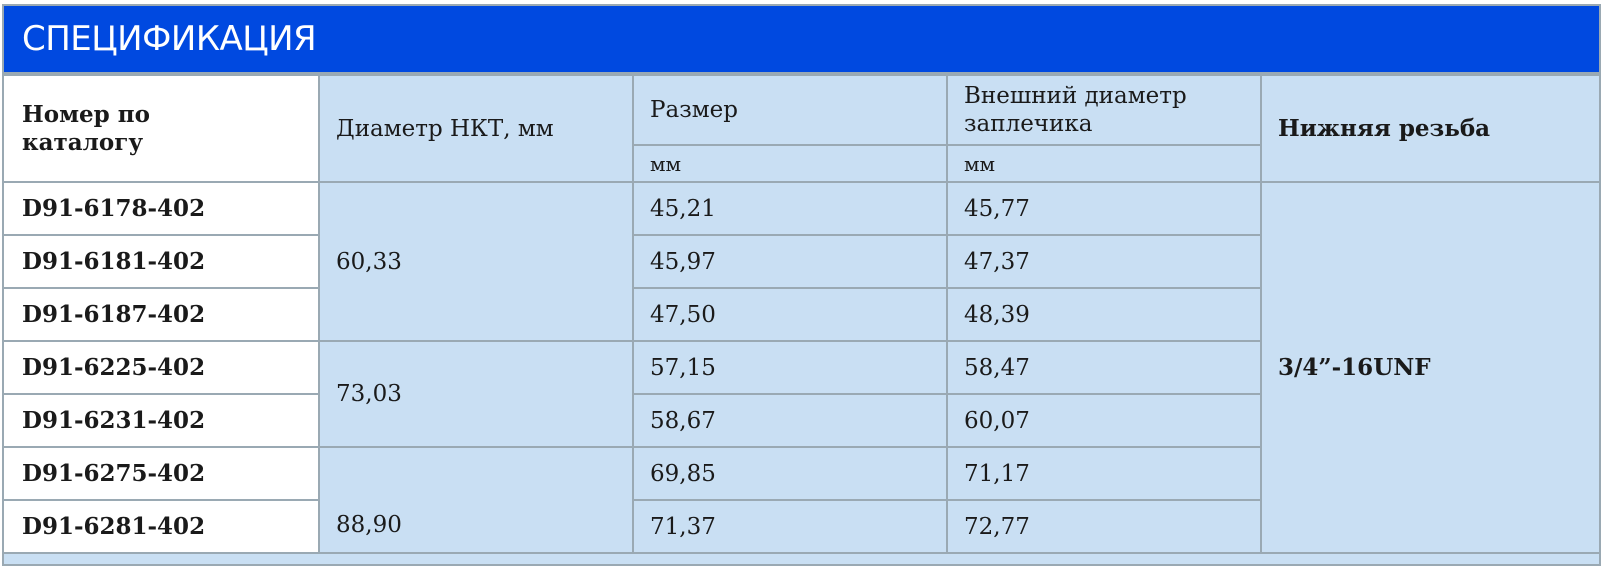 Image resolution: width=1605 pixels, height=570 pixels. I want to click on size-value: 57,15, so click(790, 367).